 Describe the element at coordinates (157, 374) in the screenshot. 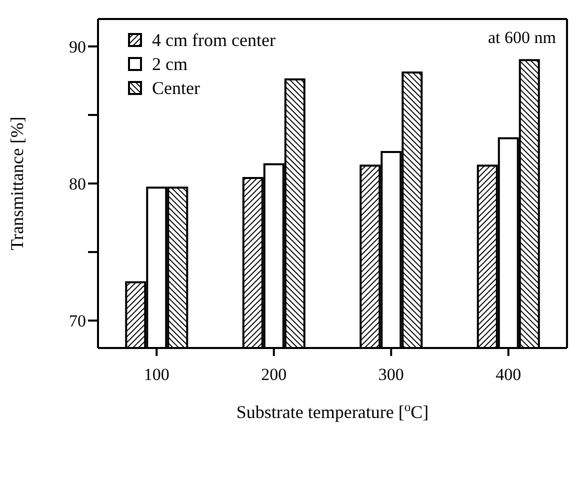

I see `x-tick-label: 100` at that location.